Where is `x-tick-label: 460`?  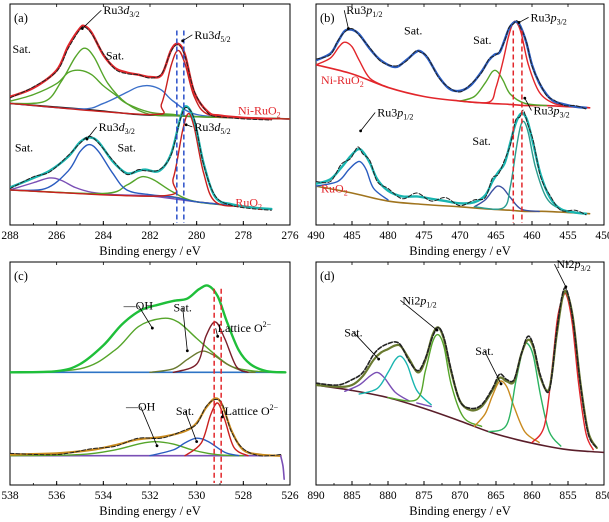 x-tick-label: 460 is located at coordinates (532, 236).